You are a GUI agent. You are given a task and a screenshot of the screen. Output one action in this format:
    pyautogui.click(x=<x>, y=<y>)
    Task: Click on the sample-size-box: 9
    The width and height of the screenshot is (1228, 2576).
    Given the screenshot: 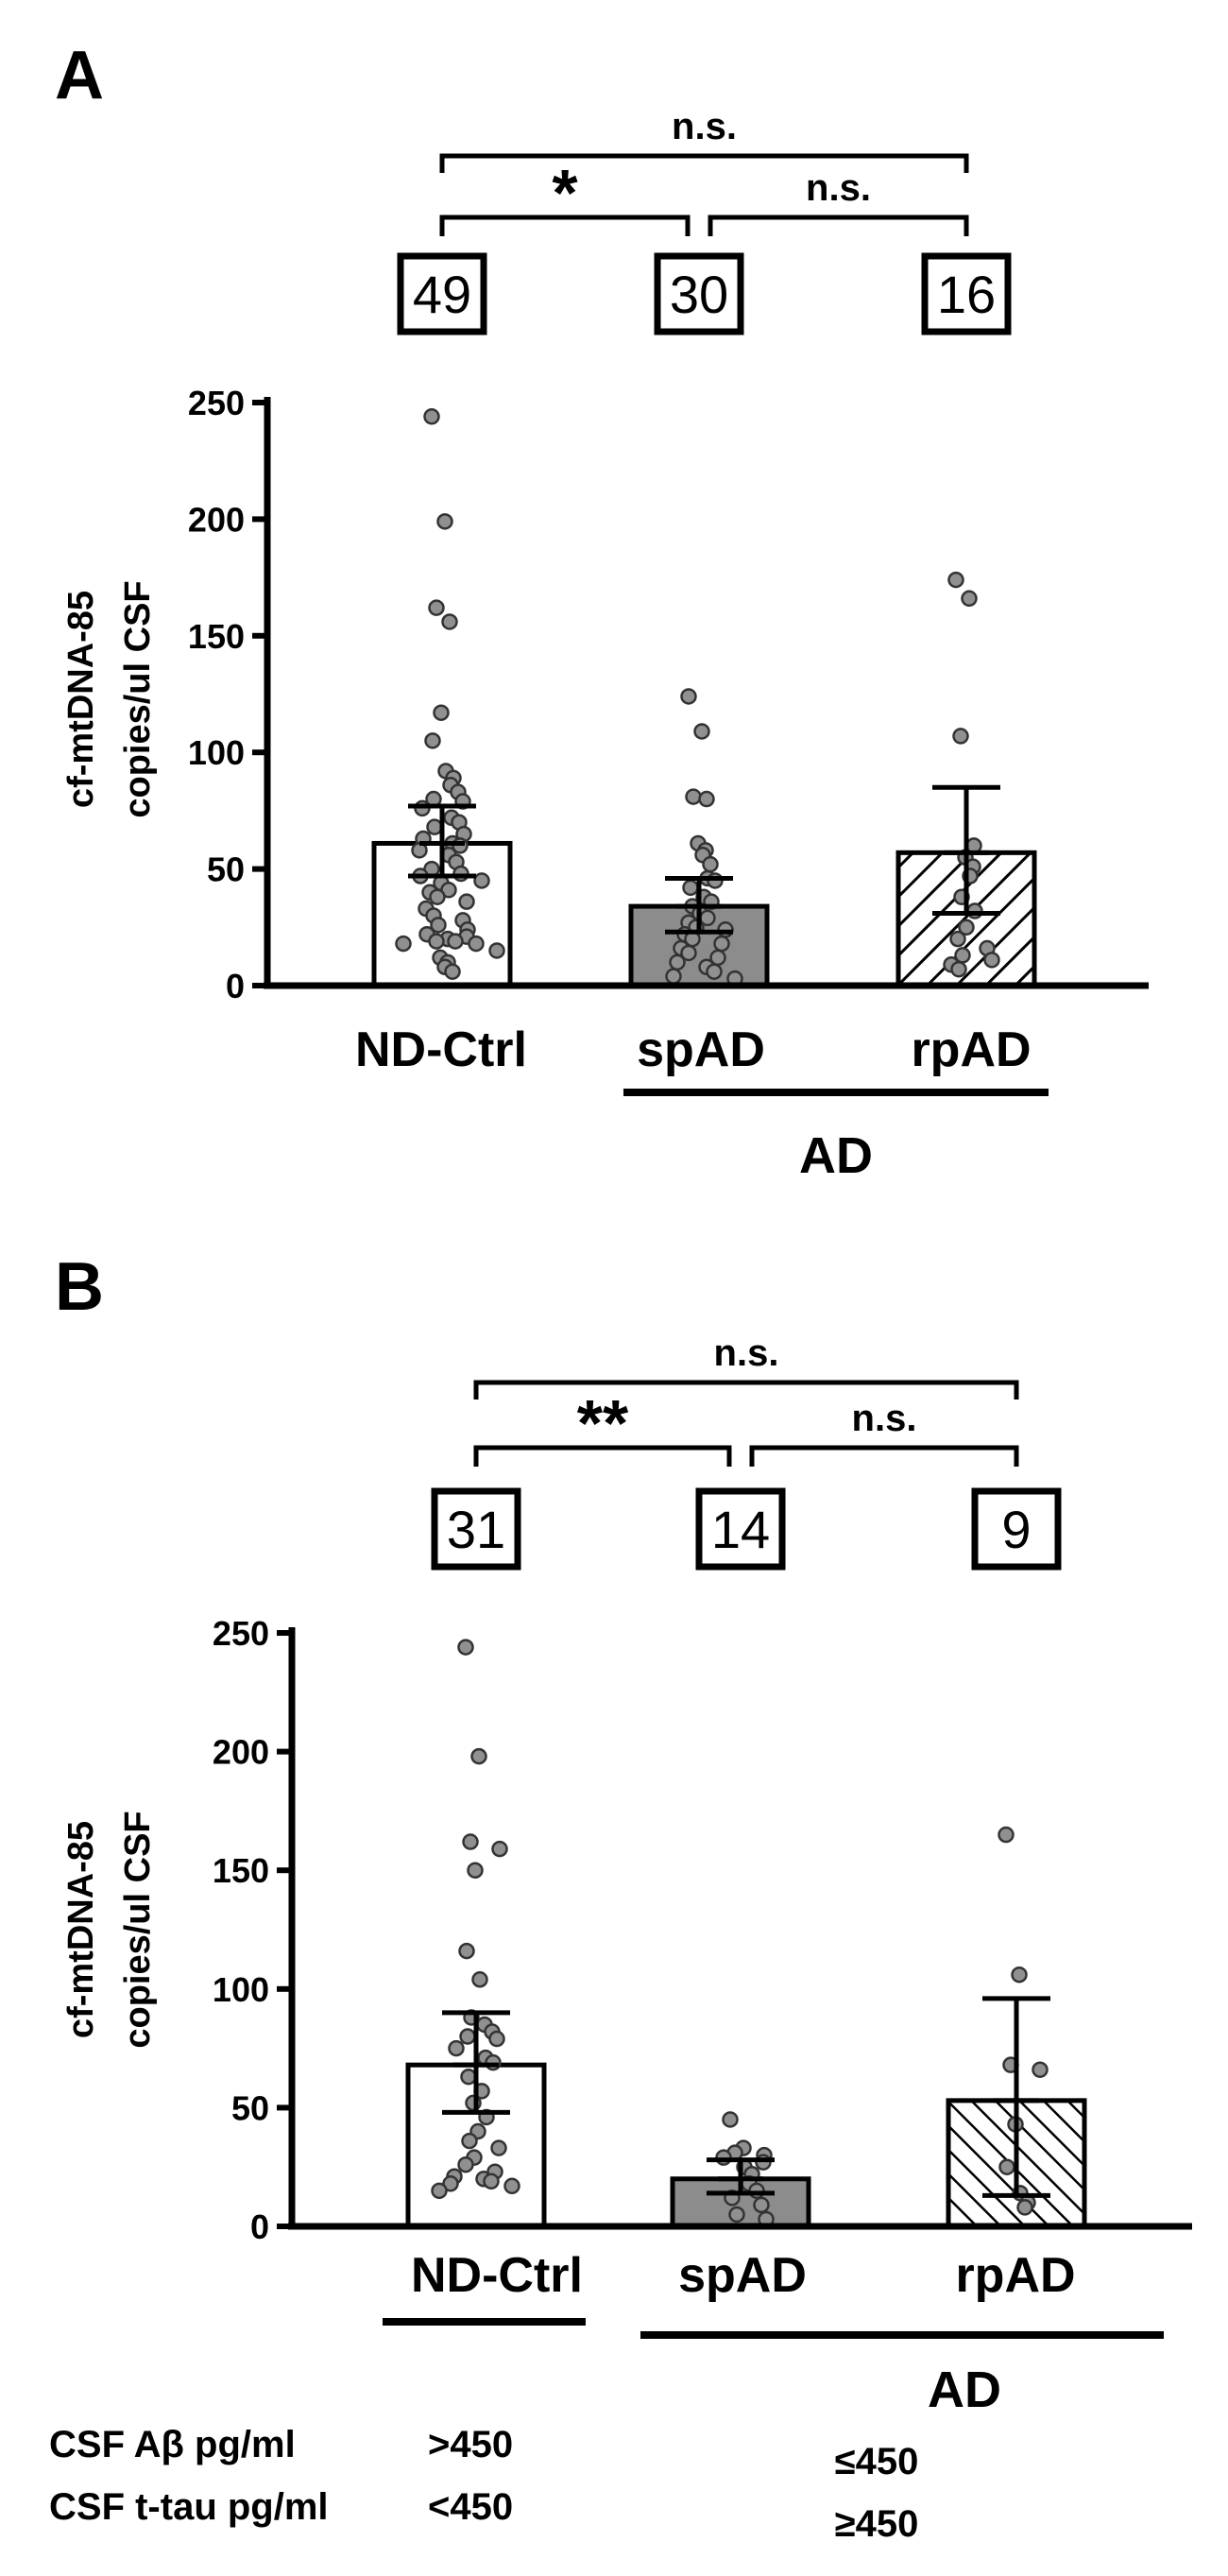 What is the action you would take?
    pyautogui.click(x=1016, y=1529)
    